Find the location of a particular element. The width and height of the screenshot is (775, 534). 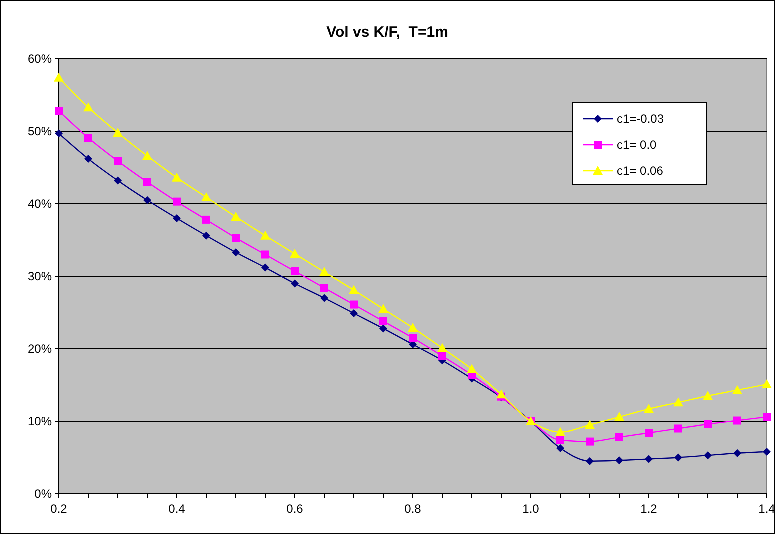

legend-label: c1= 0.0 is located at coordinates (637, 145).